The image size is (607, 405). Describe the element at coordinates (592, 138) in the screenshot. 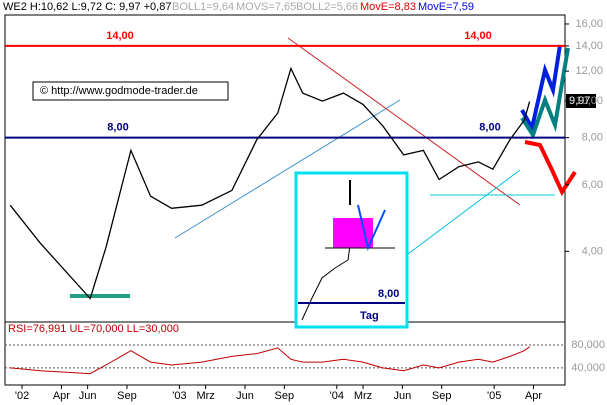

I see `y-tick-label: 8,00` at that location.